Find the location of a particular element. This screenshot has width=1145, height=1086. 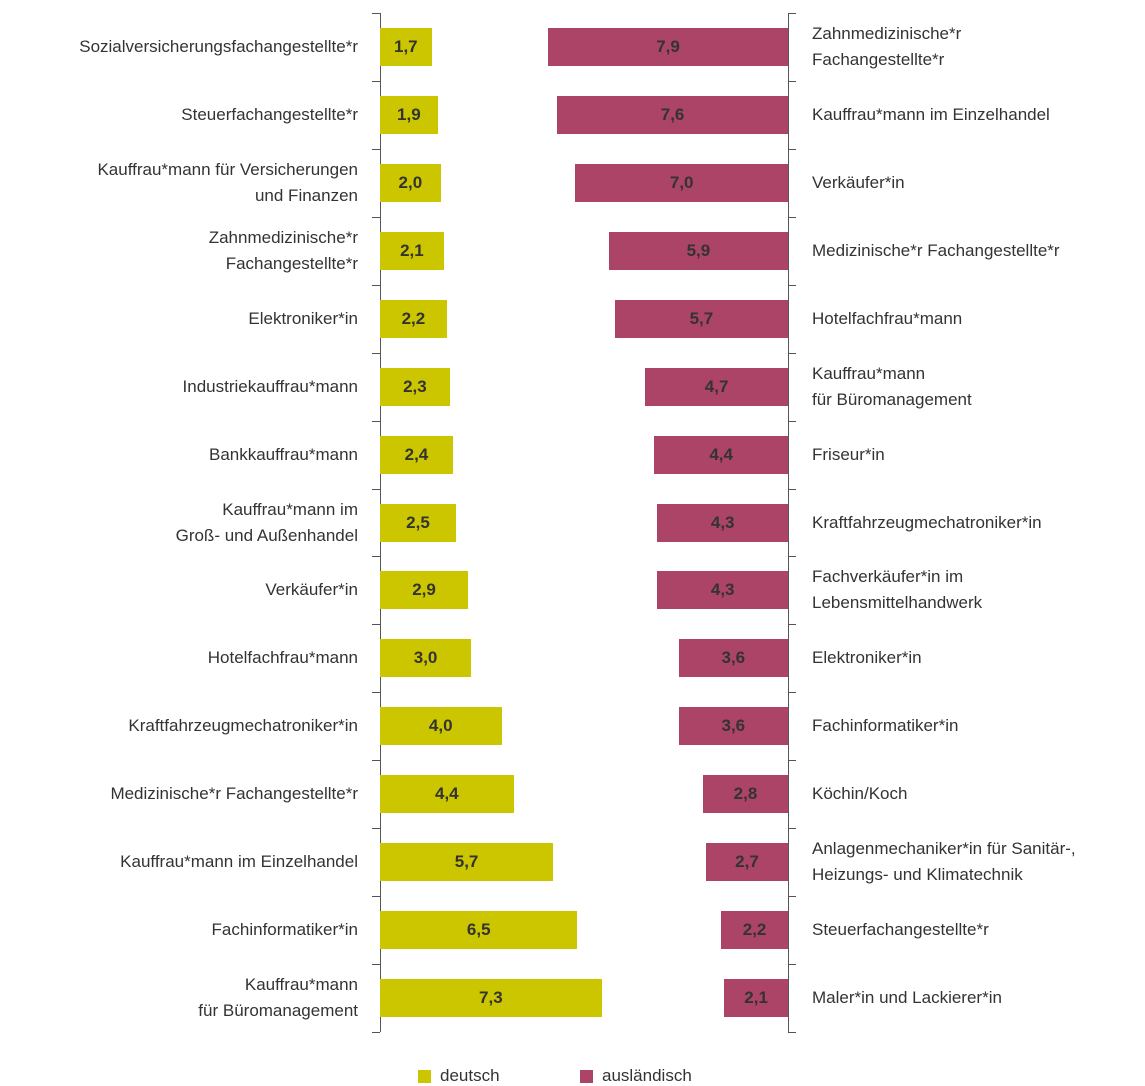

category-label: Elektroniker*in is located at coordinates (867, 658).